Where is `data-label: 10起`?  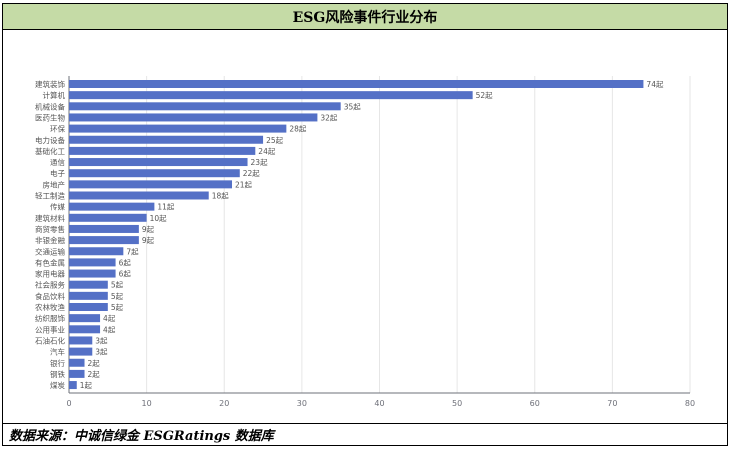
data-label: 10起 is located at coordinates (159, 218).